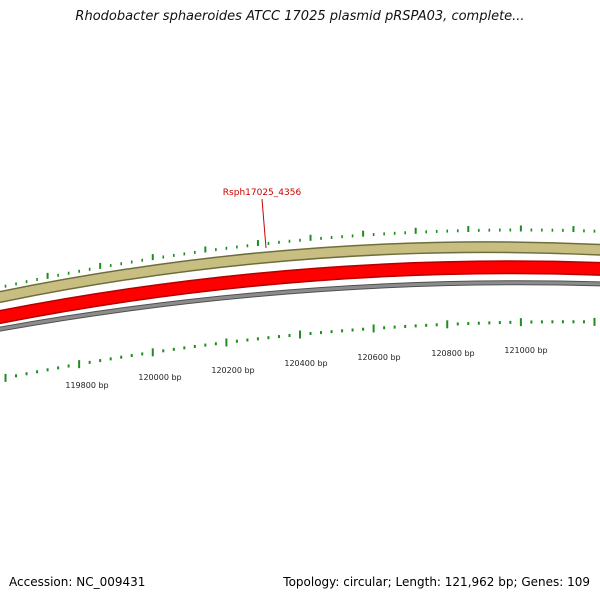 This screenshot has height=600, width=600. I want to click on lower-tick-marks, so click(300, 349).